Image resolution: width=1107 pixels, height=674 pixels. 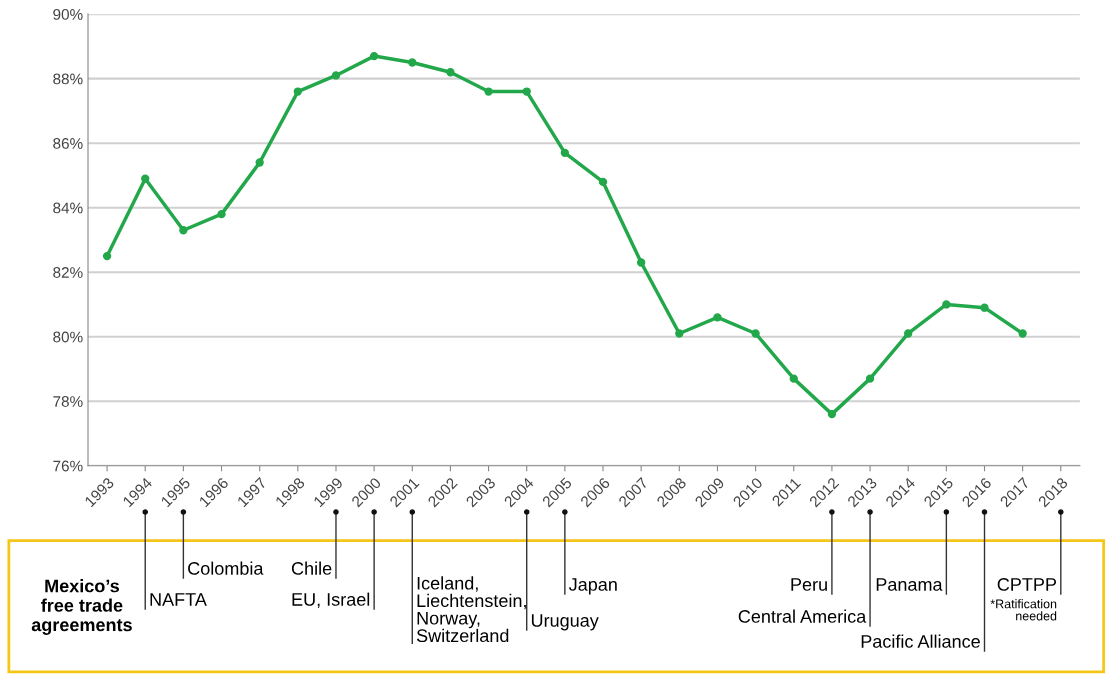 What do you see at coordinates (68, 79) in the screenshot?
I see `y-tick-label: 88%` at bounding box center [68, 79].